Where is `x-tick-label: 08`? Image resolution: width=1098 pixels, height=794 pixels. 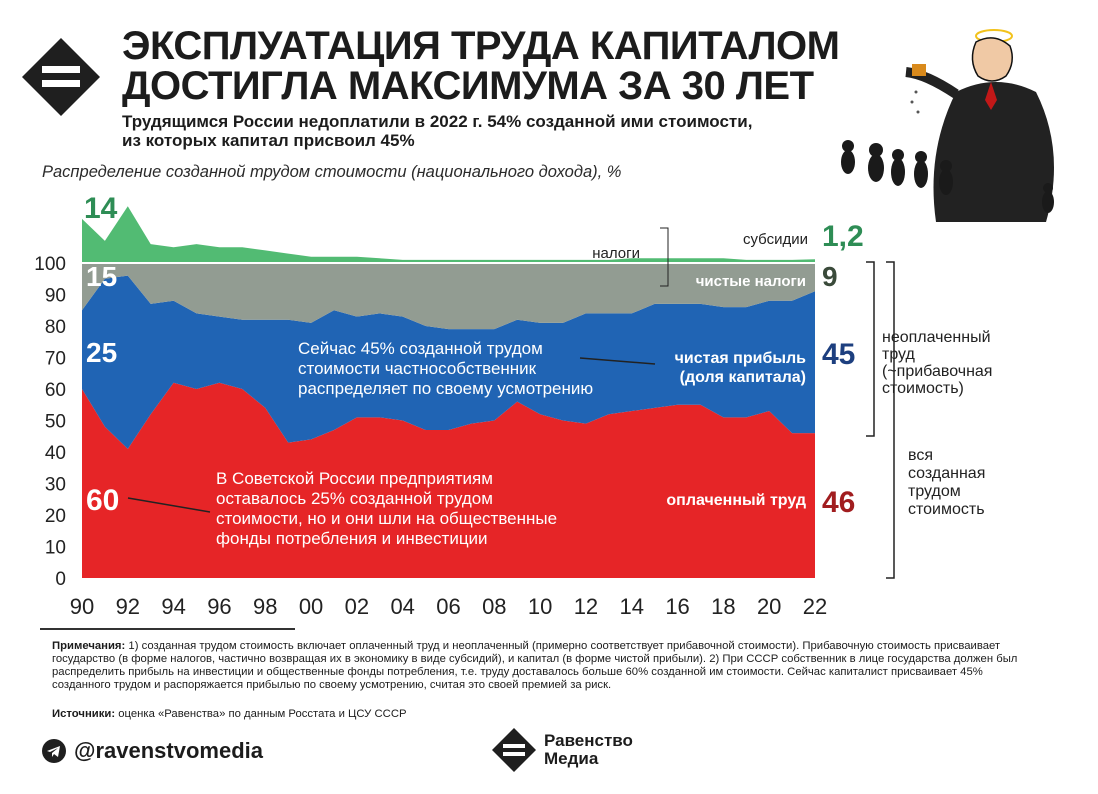 x-tick-label: 08 is located at coordinates (494, 606).